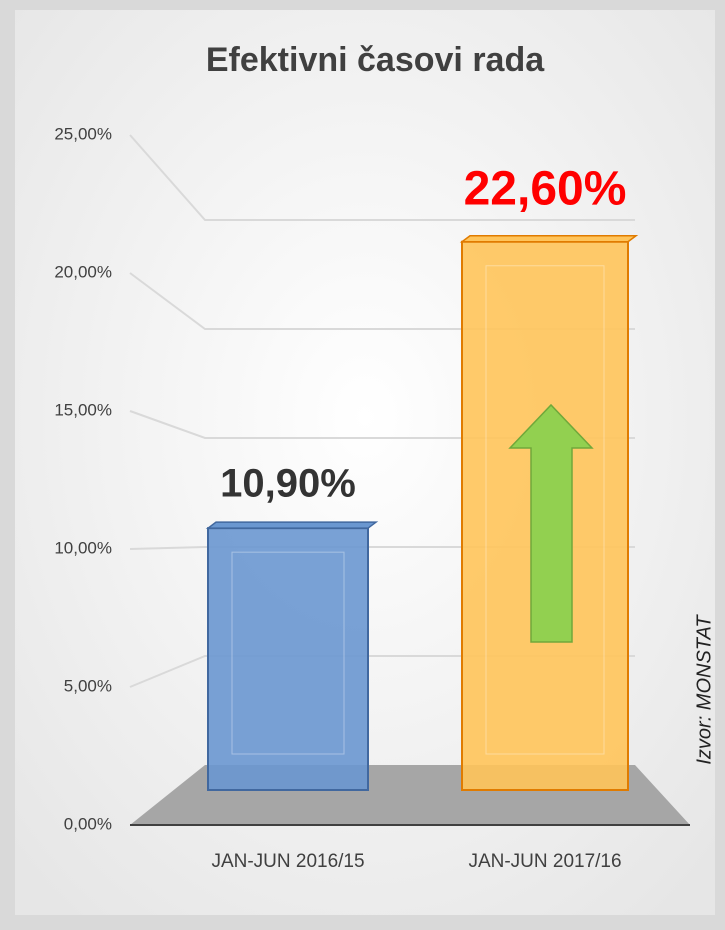  What do you see at coordinates (551, 523) in the screenshot?
I see `arrow` at bounding box center [551, 523].